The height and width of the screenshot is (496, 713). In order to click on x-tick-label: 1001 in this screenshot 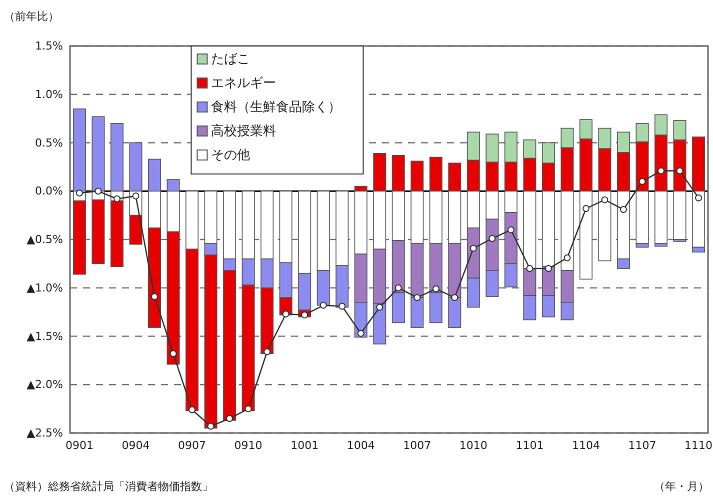, I will do `click(304, 445)`.